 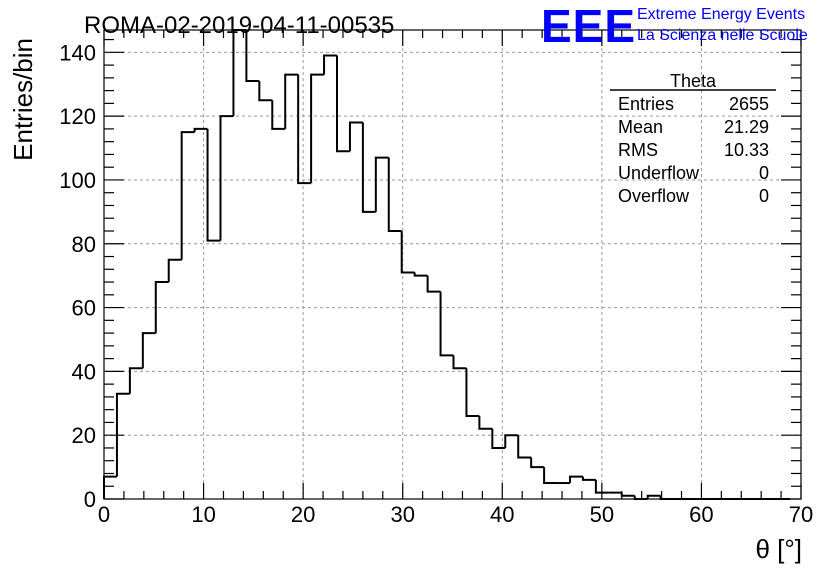 What do you see at coordinates (303, 514) in the screenshot?
I see `x-tick-label: 20` at bounding box center [303, 514].